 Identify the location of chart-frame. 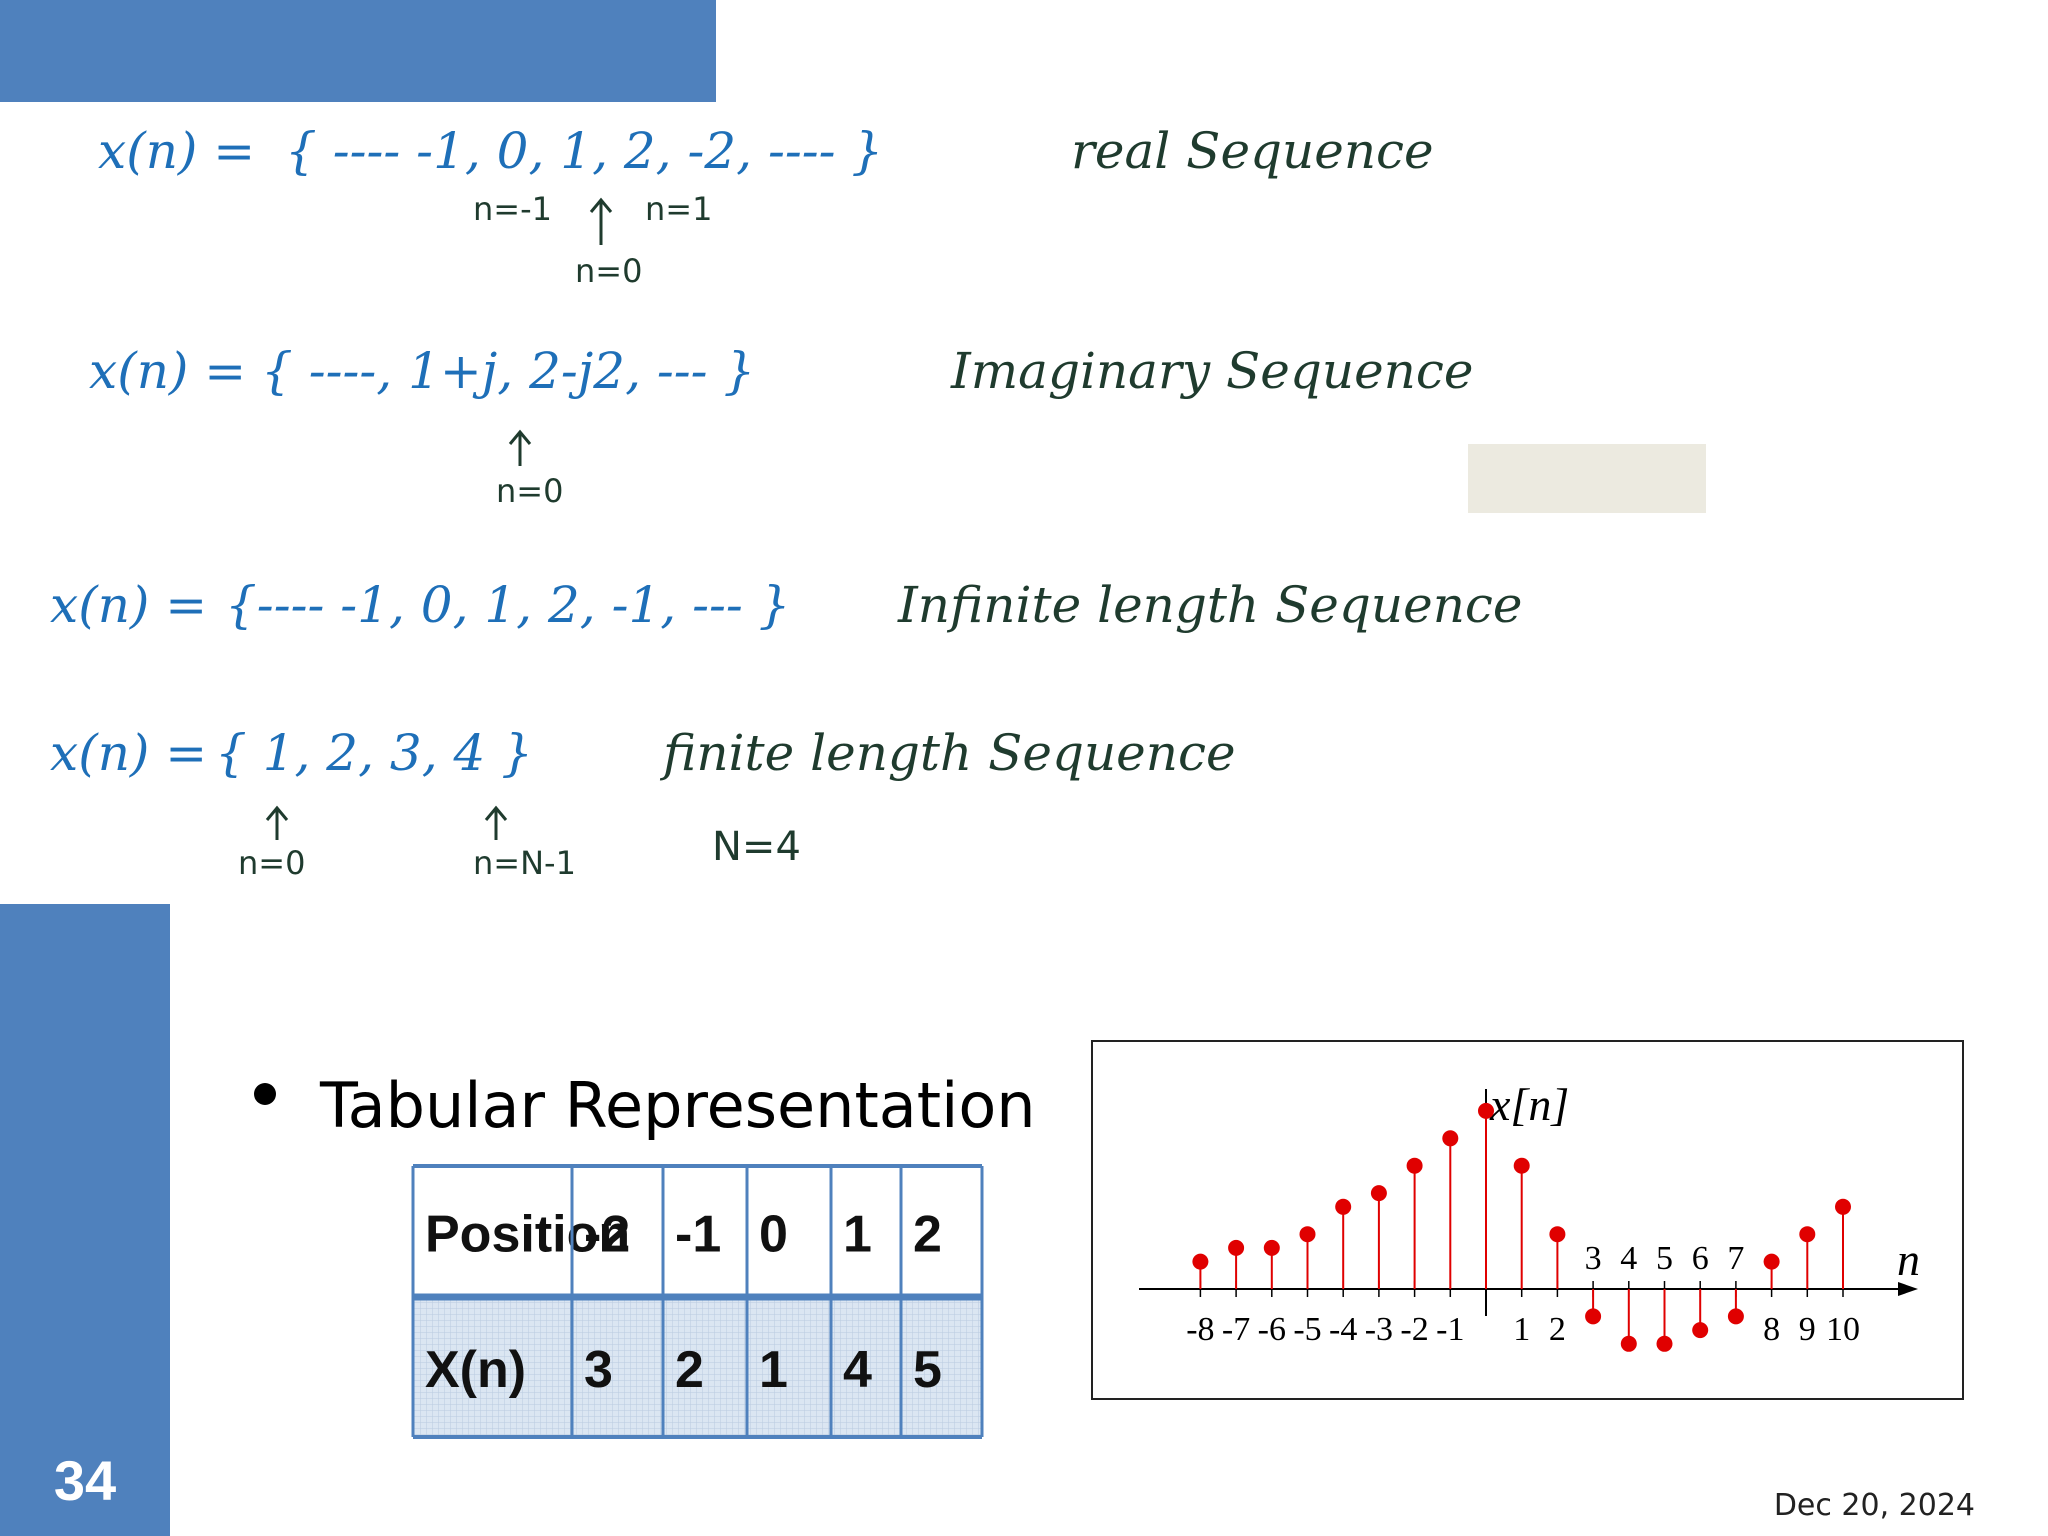
(1527, 1220).